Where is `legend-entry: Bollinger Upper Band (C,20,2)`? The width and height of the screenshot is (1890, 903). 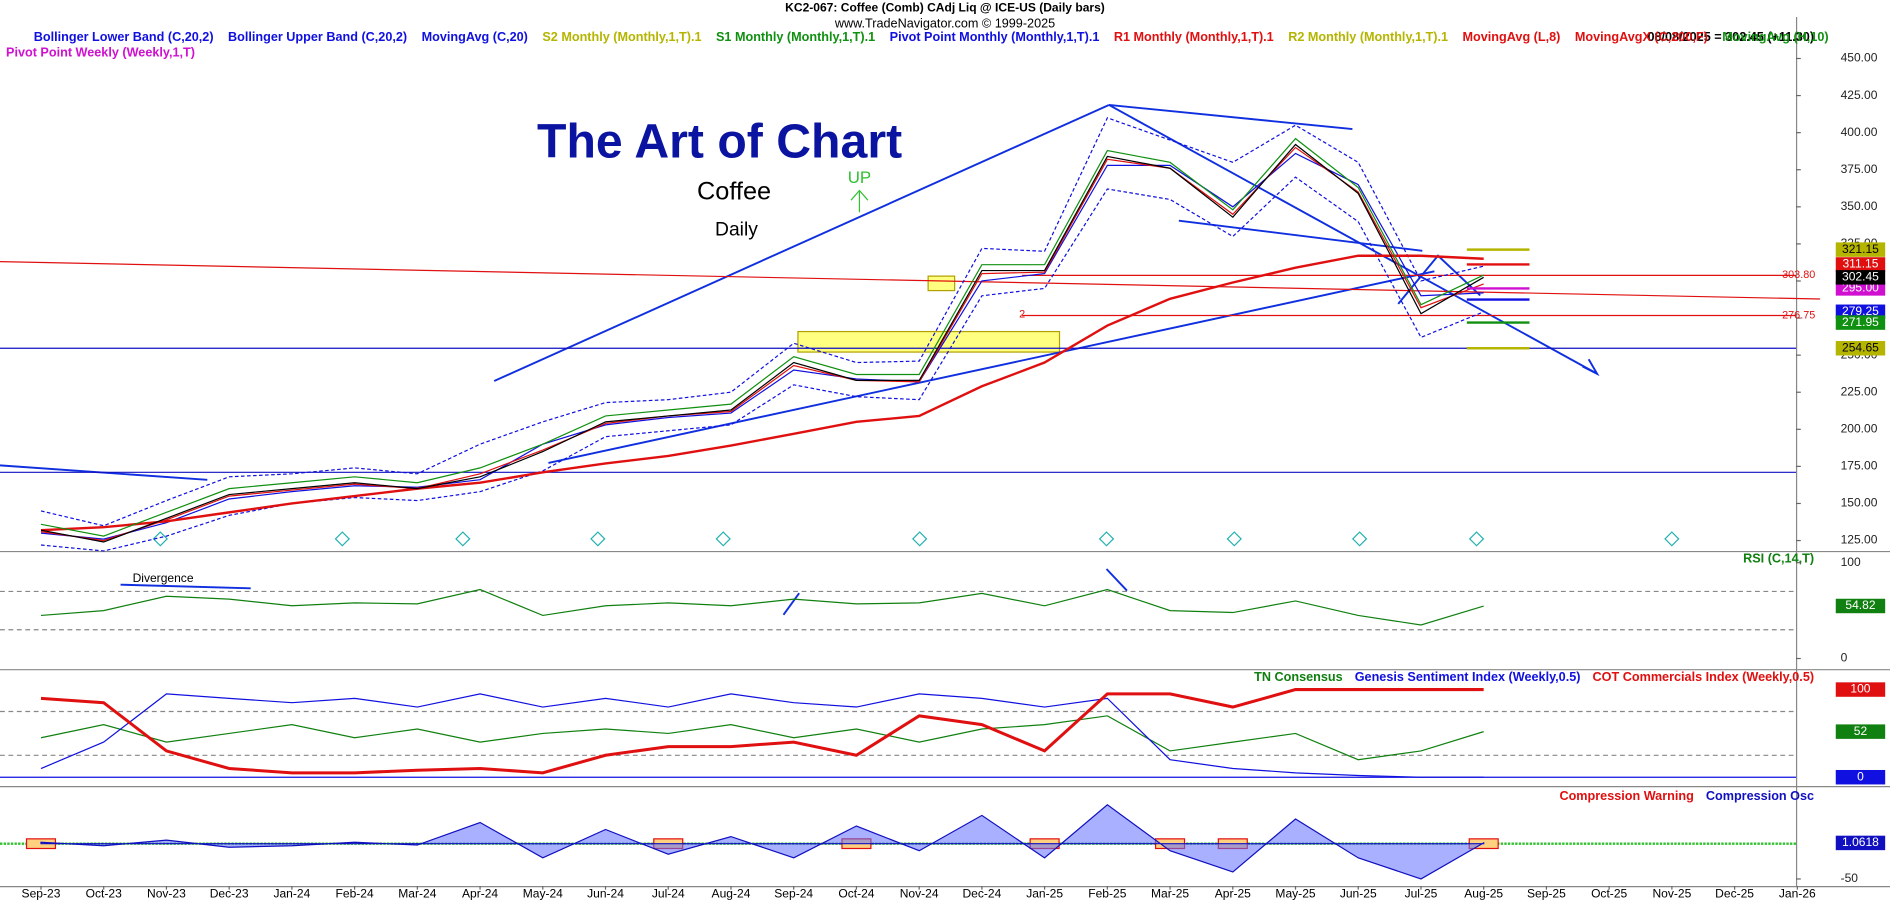 legend-entry: Bollinger Upper Band (C,20,2) is located at coordinates (317, 37).